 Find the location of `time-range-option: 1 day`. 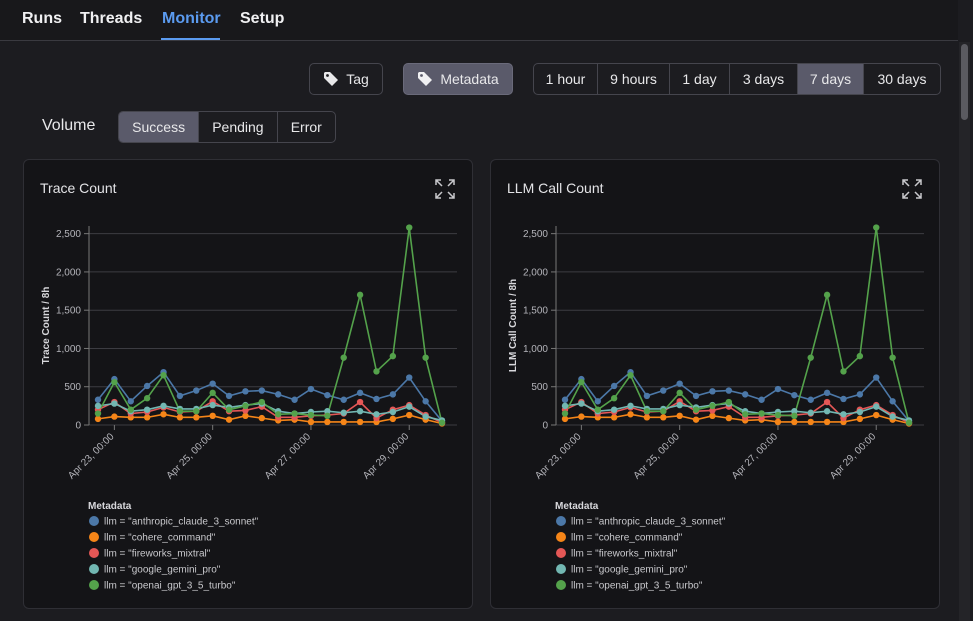

time-range-option: 1 day is located at coordinates (700, 79).